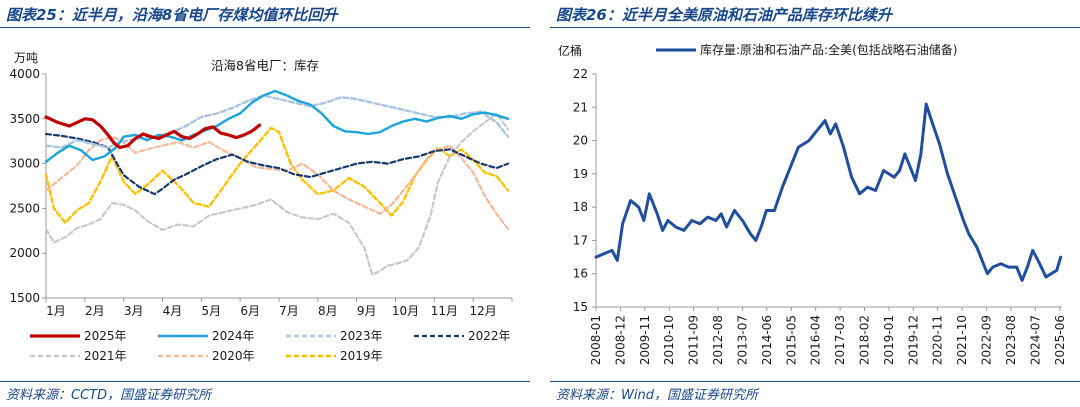 This screenshot has width=1080, height=407. Describe the element at coordinates (580, 74) in the screenshot. I see `y-tick-label: 22` at that location.